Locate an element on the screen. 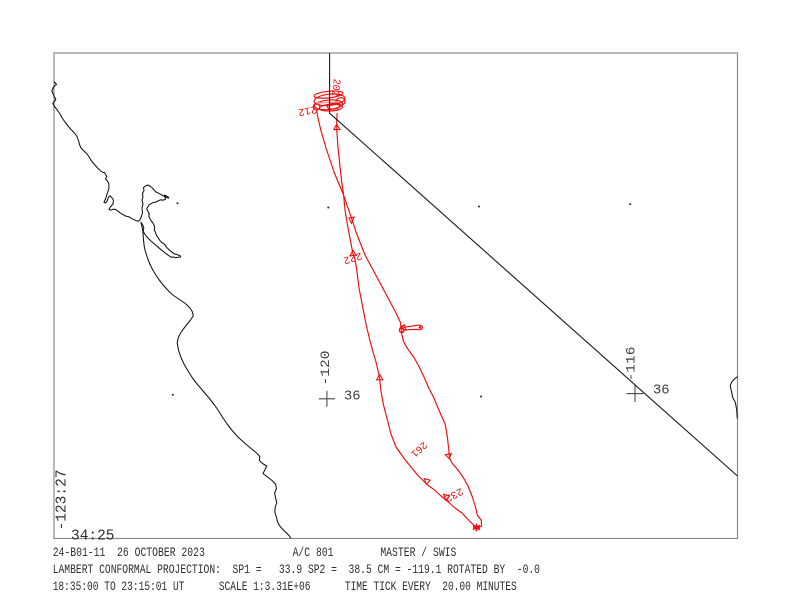 The image size is (792, 612). svg-text: 202 is located at coordinates (335, 87).